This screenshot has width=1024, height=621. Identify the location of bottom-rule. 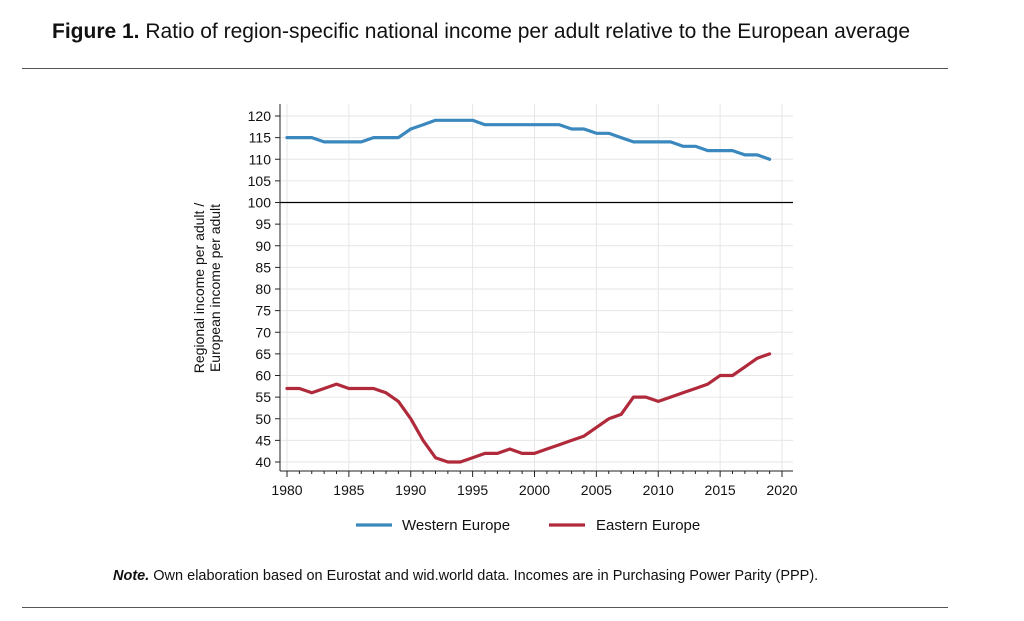
(485, 607).